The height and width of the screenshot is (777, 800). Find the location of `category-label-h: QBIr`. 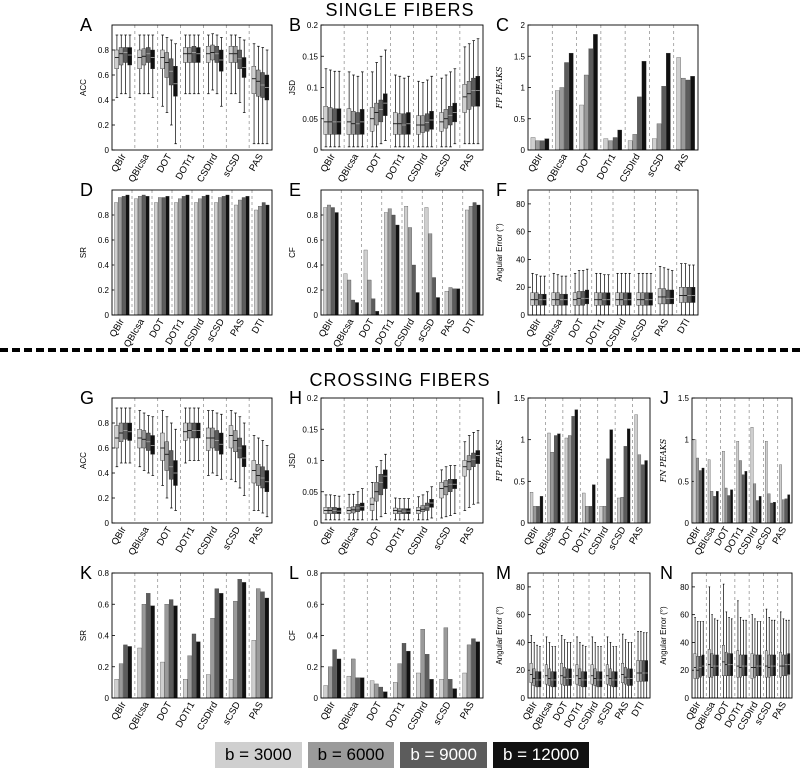

category-label-h: QBIr is located at coordinates (328, 536).